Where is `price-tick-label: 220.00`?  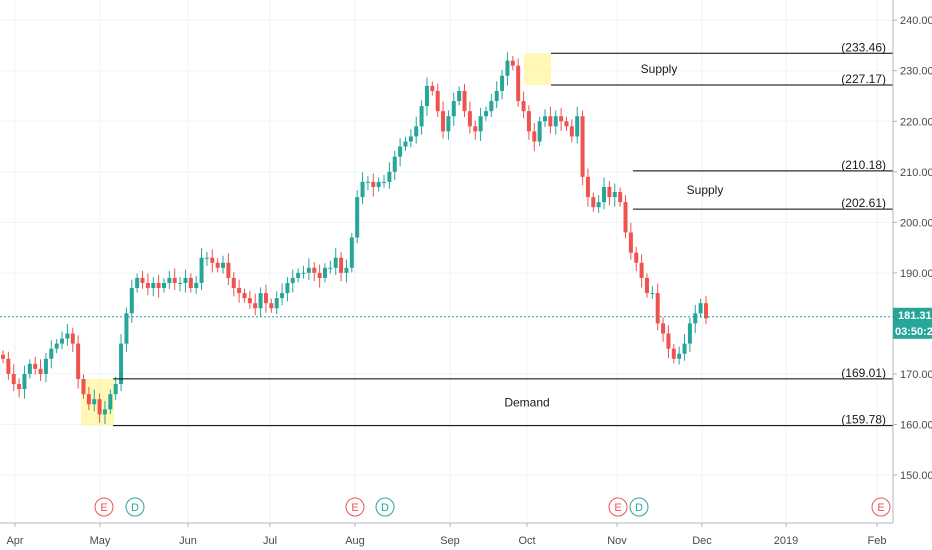 price-tick-label: 220.00 is located at coordinates (916, 122).